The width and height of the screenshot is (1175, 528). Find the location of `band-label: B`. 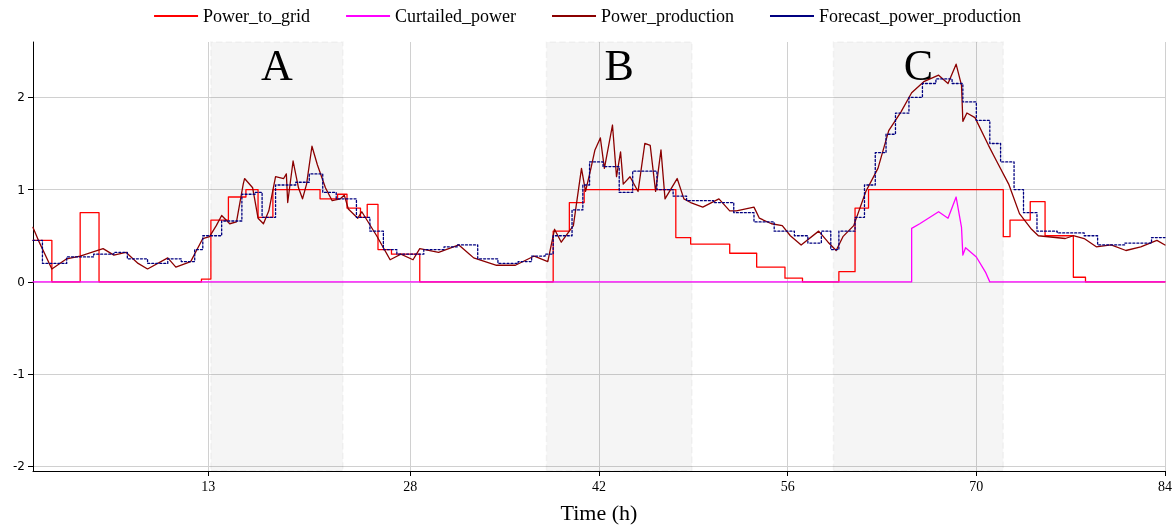

band-label: B is located at coordinates (619, 65).